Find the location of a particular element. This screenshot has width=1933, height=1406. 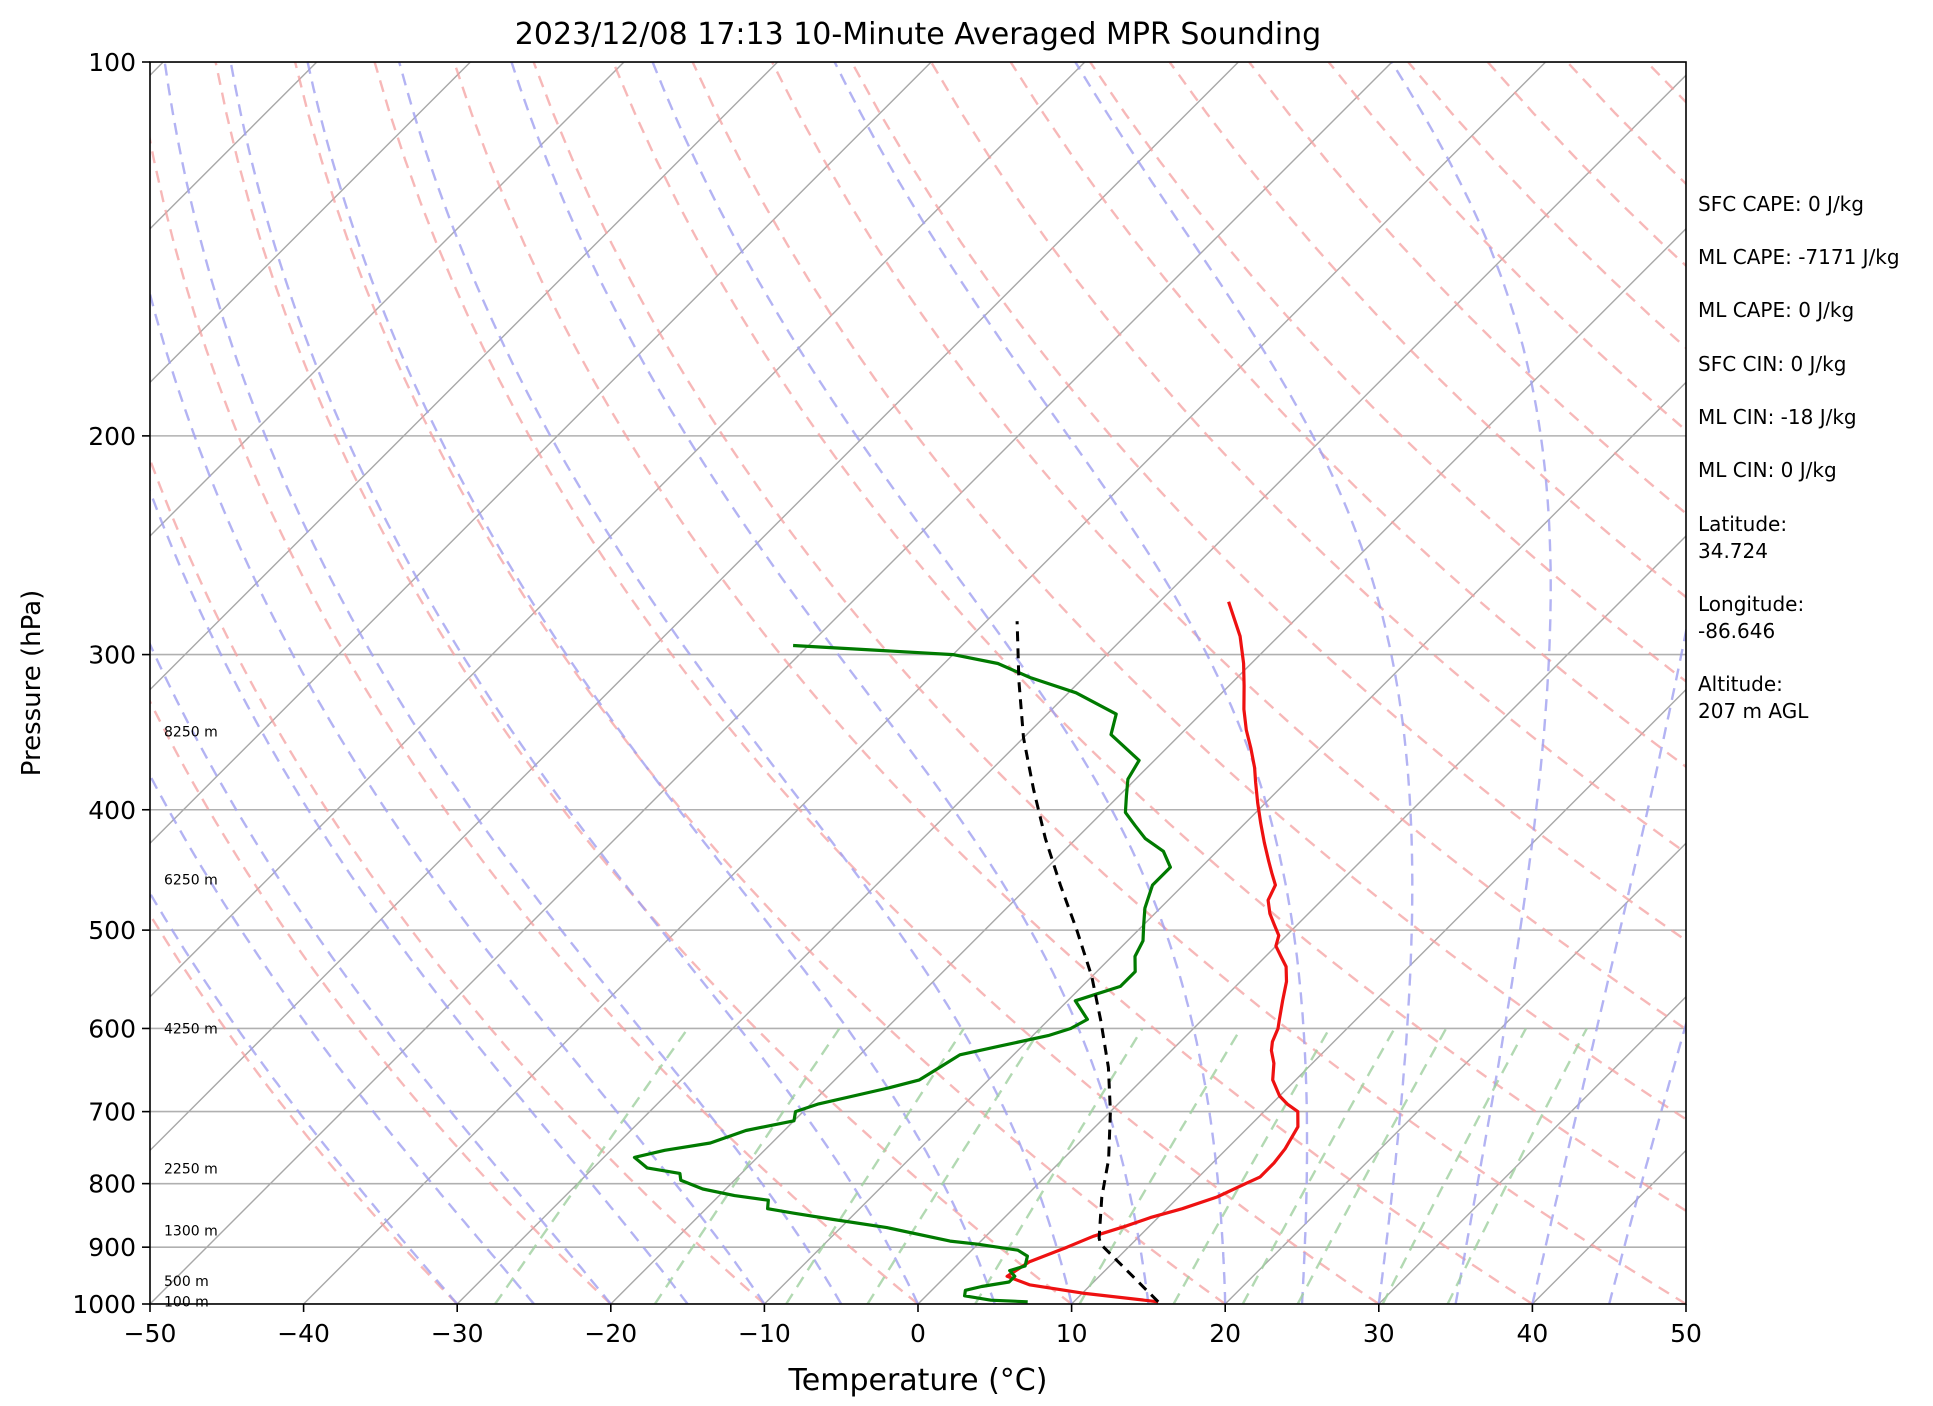

x-tick-label: −40 is located at coordinates (303, 1333).